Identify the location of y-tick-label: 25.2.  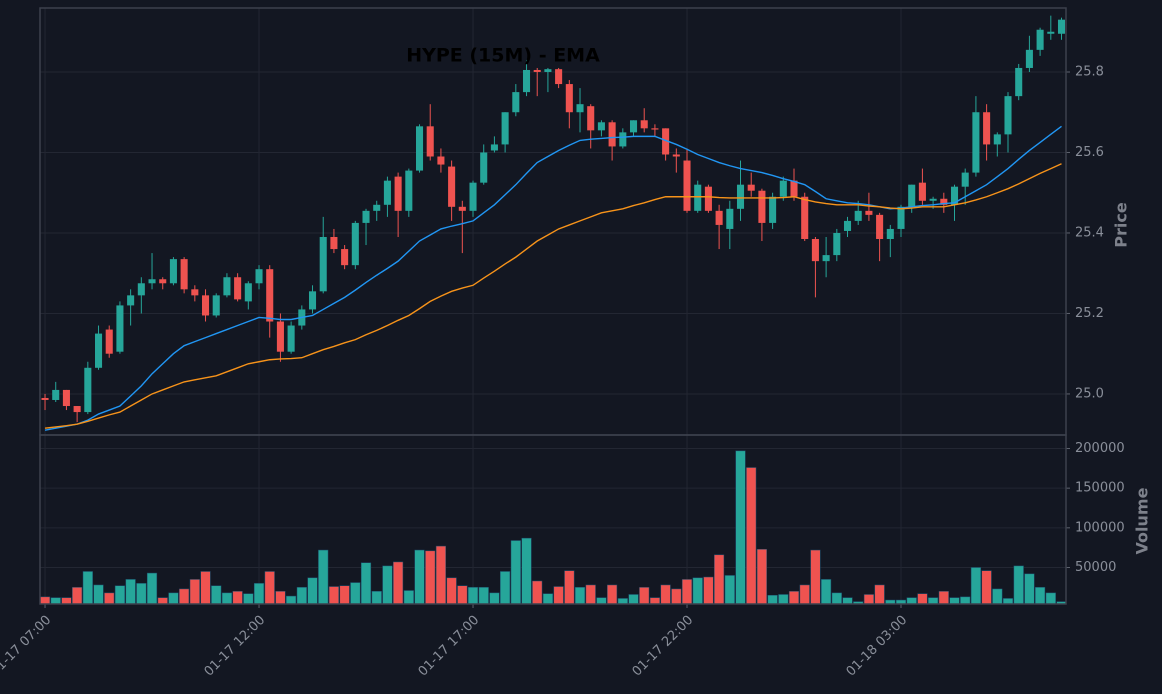
(1089, 313).